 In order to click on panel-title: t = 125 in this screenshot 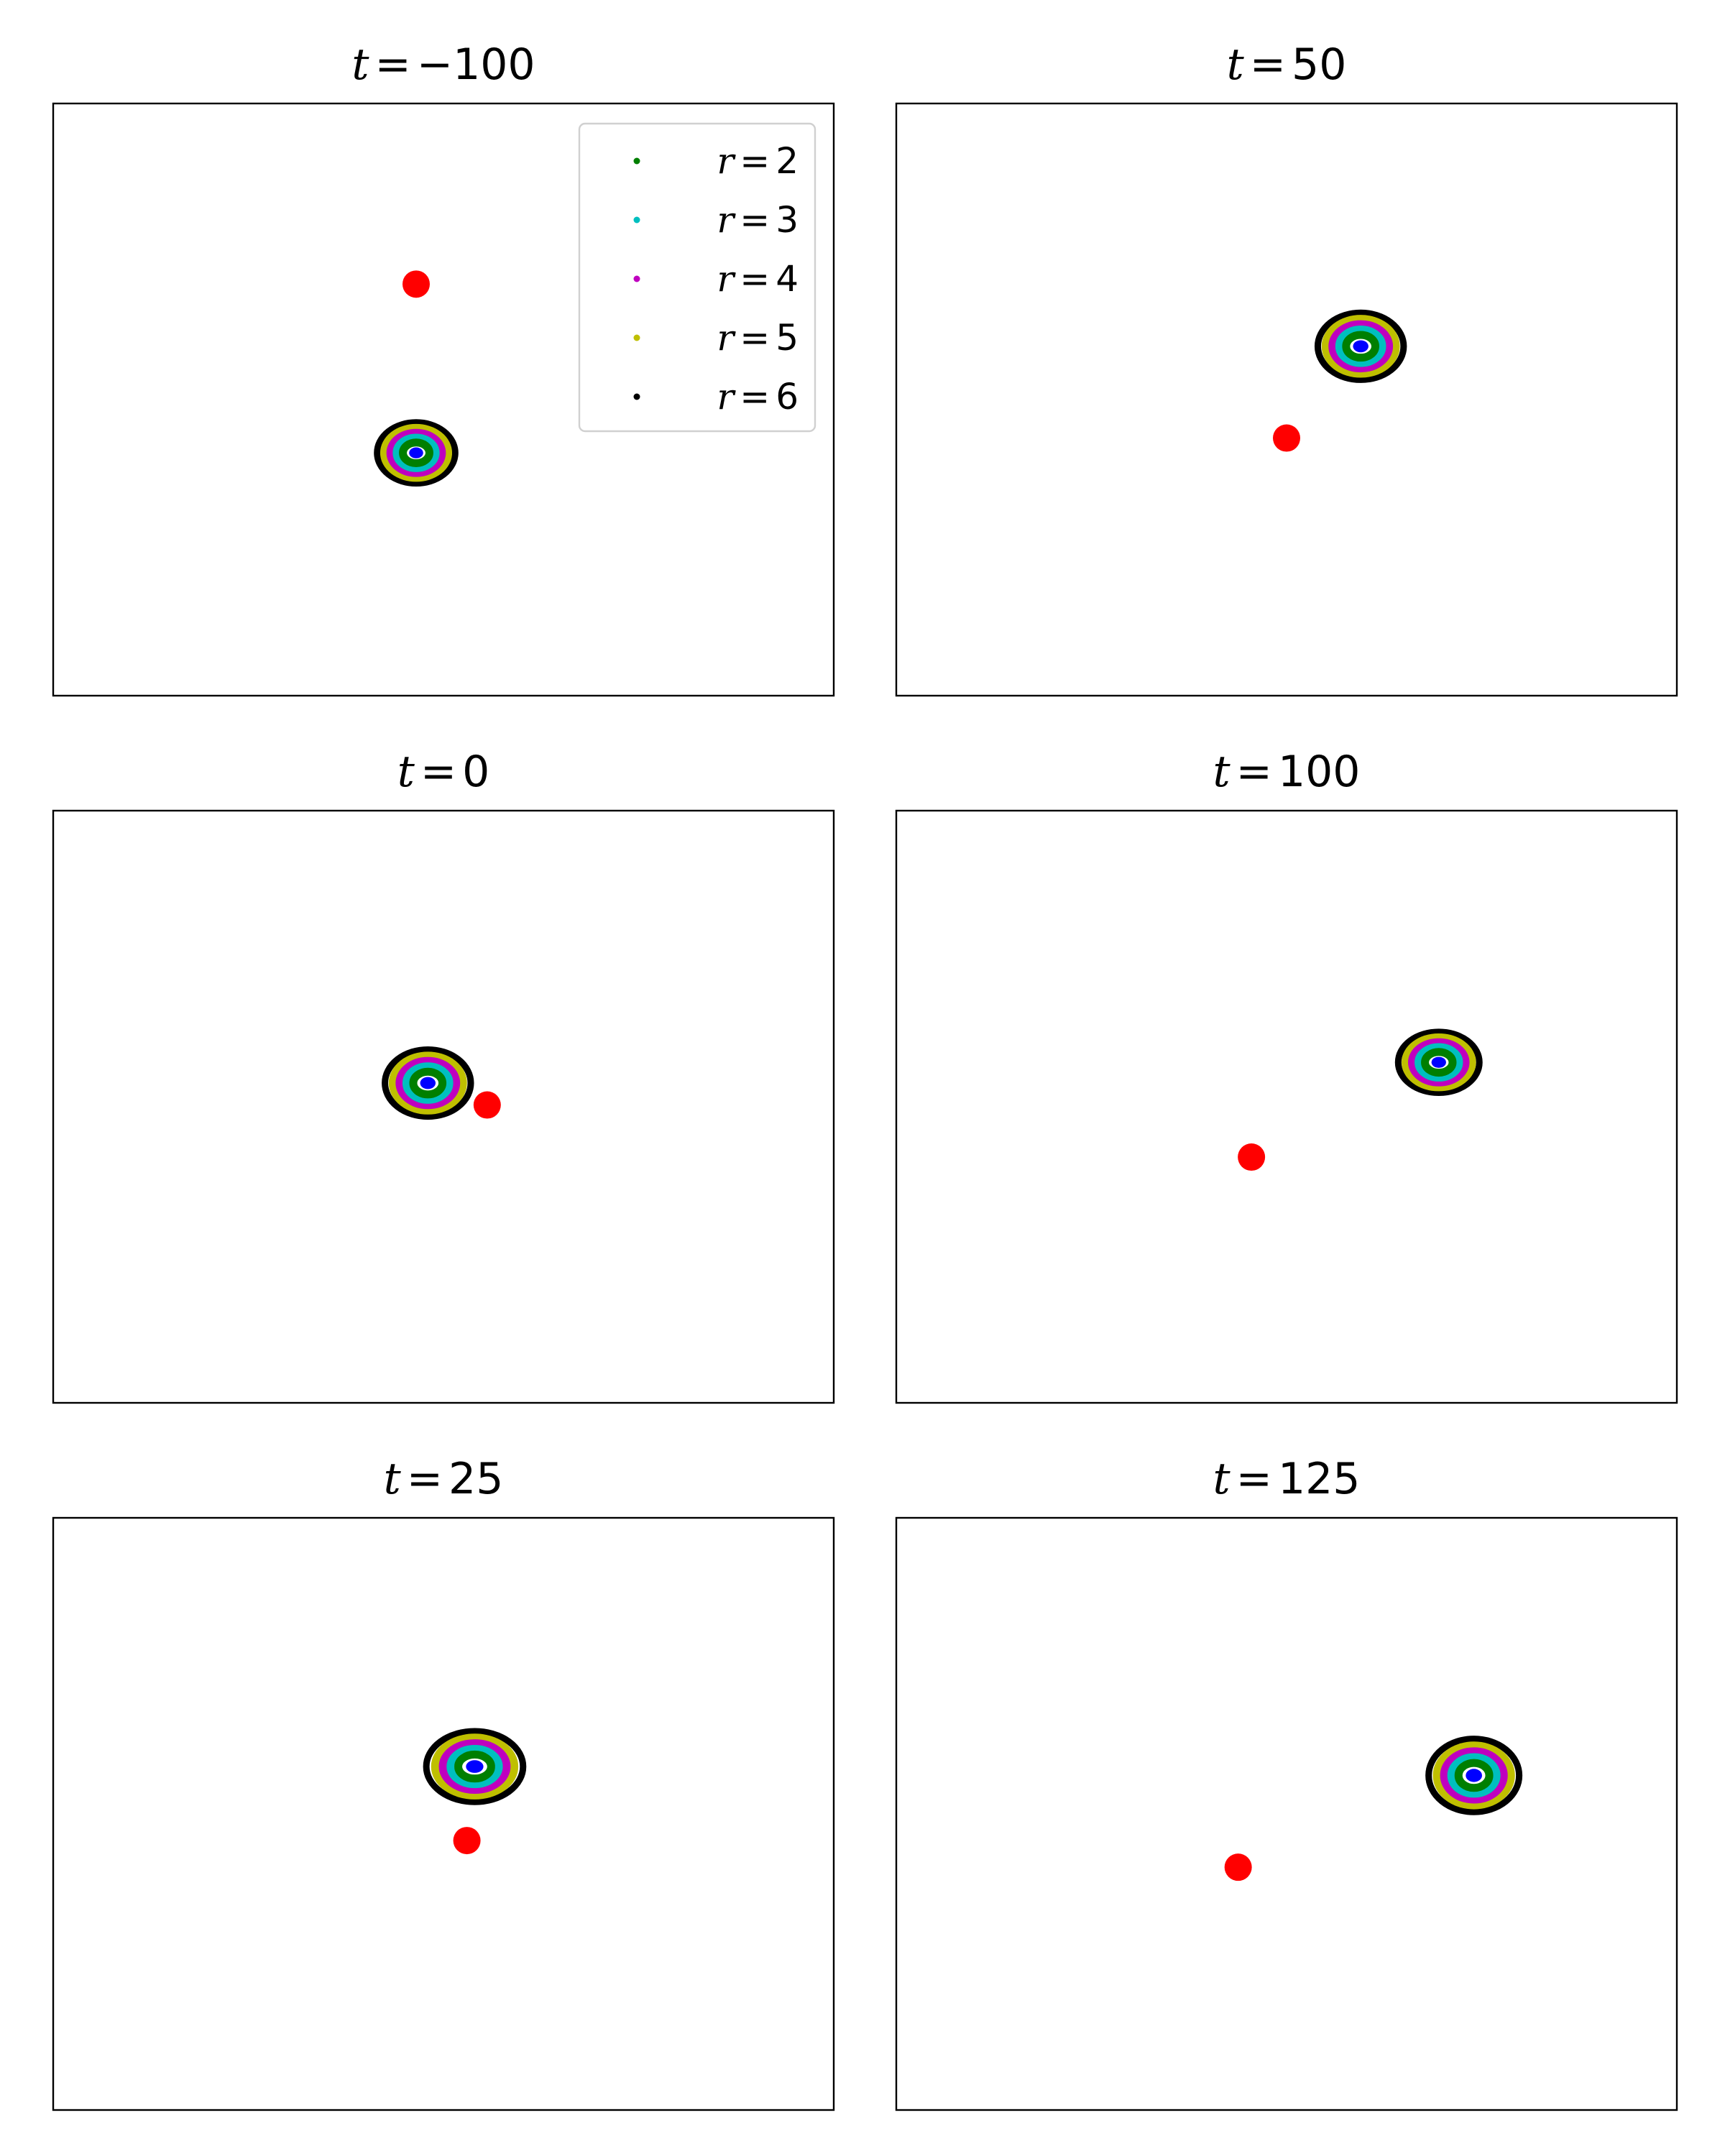, I will do `click(1287, 1479)`.